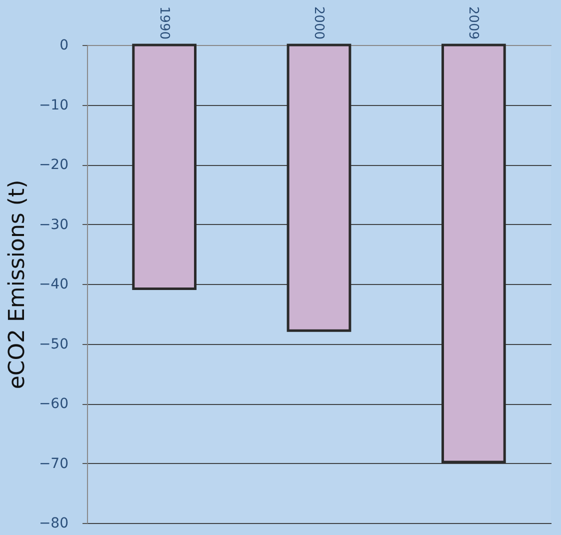 The image size is (561, 535). What do you see at coordinates (53, 524) in the screenshot?
I see `y-tick-label: −80` at bounding box center [53, 524].